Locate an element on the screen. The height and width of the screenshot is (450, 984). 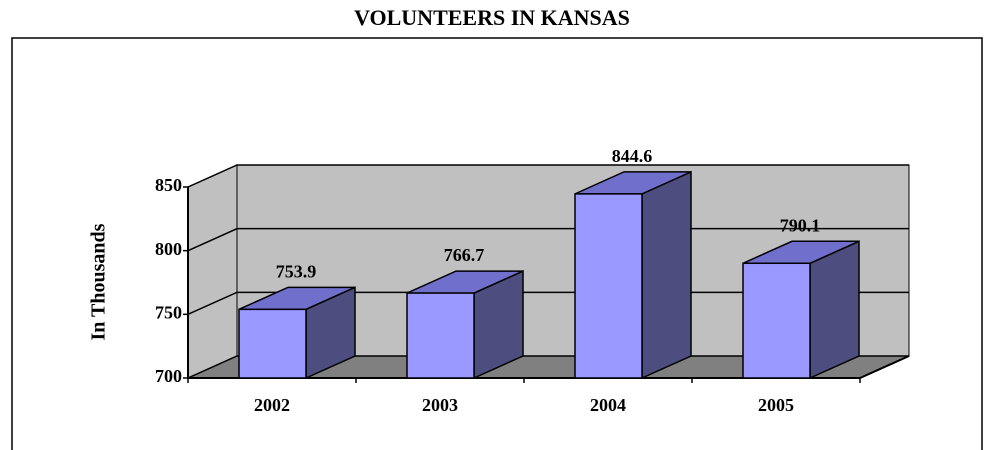
y-tick-label: 700 is located at coordinates (168, 376).